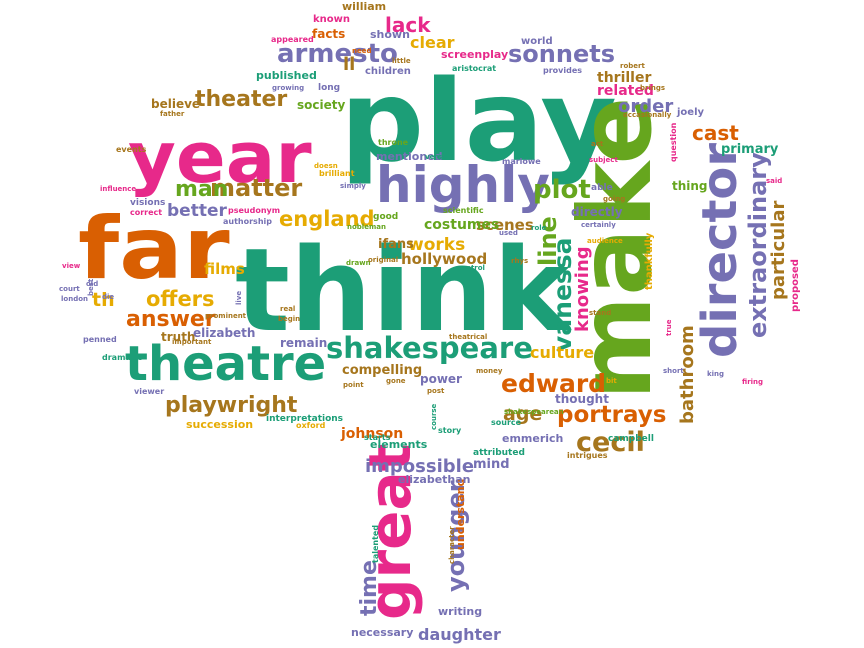  What do you see at coordinates (615, 248) in the screenshot?
I see `word-make: make` at bounding box center [615, 248].